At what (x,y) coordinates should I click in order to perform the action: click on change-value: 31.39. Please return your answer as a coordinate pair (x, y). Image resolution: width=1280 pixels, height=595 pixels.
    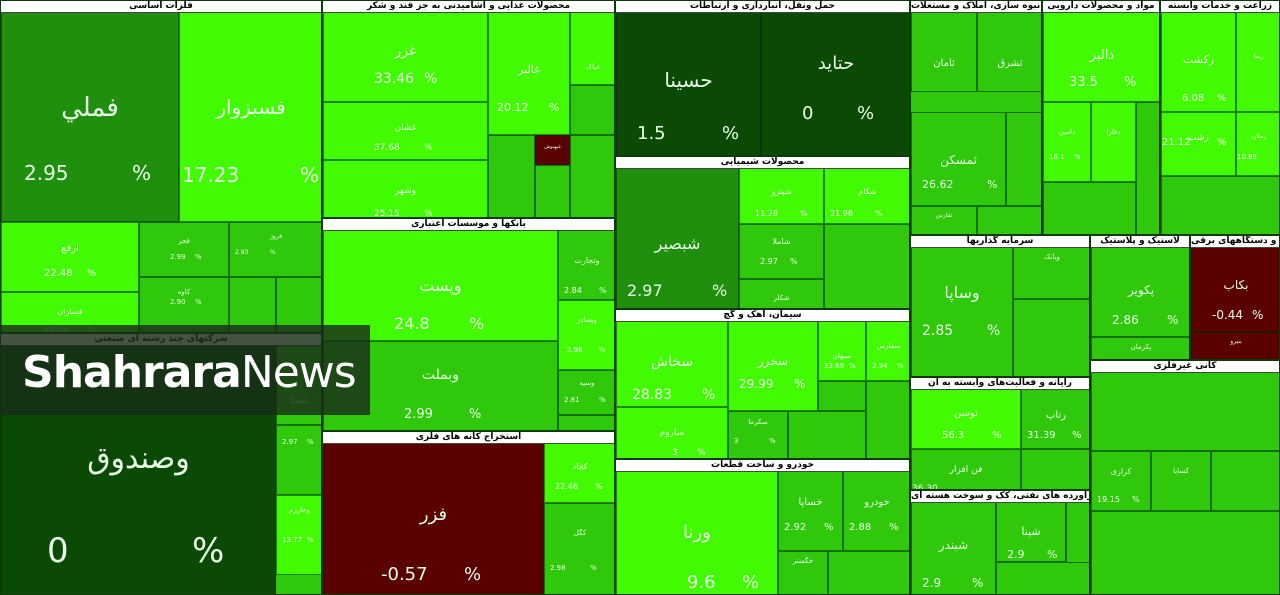
    Looking at the image, I should click on (1041, 435).